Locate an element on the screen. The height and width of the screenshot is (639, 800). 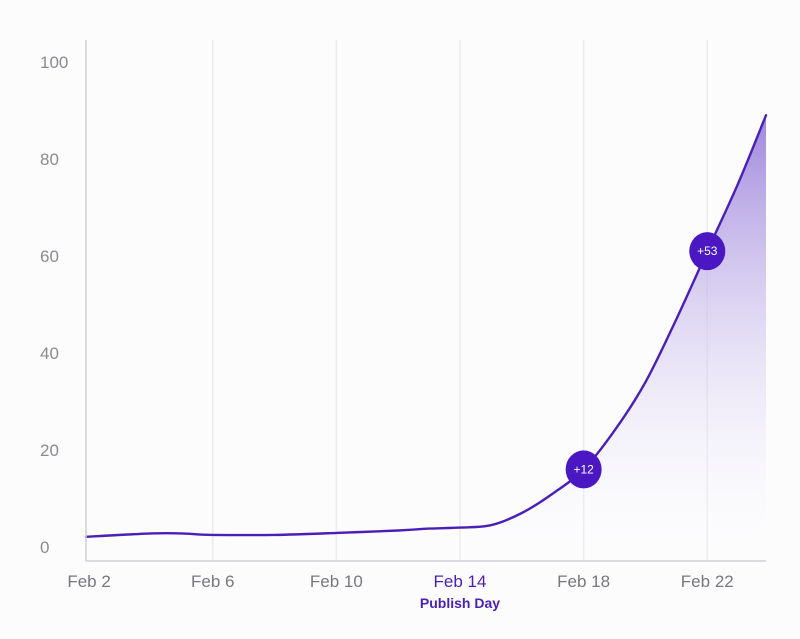
x-tick-label: Feb 10 is located at coordinates (336, 581).